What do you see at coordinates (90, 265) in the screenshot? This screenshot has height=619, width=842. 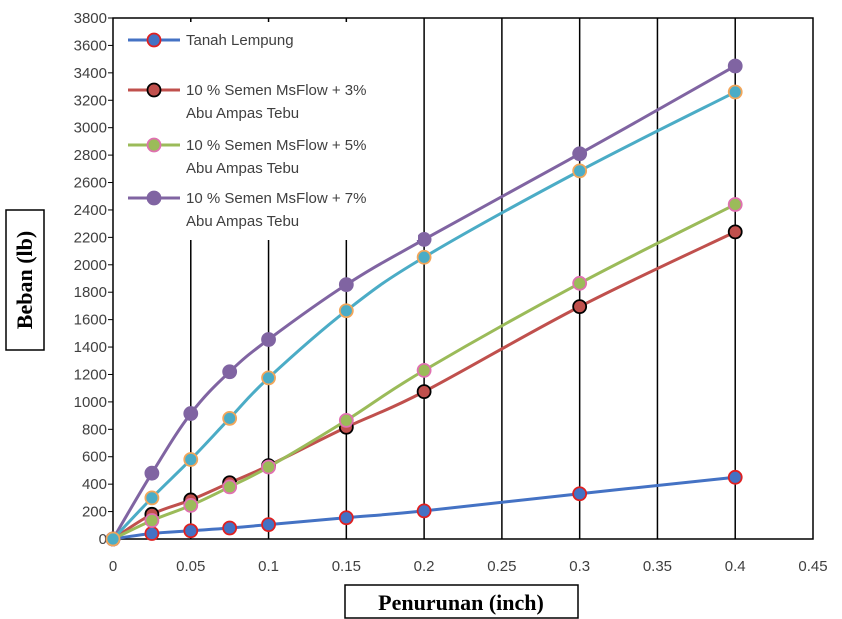 I see `y-tick-label: 2000` at bounding box center [90, 265].